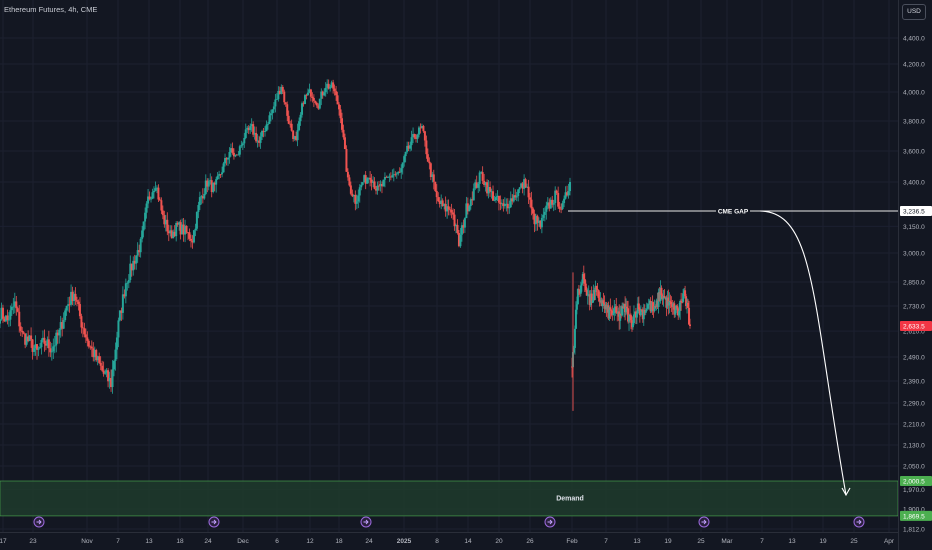  I want to click on x-tick-label: 13, so click(149, 541).